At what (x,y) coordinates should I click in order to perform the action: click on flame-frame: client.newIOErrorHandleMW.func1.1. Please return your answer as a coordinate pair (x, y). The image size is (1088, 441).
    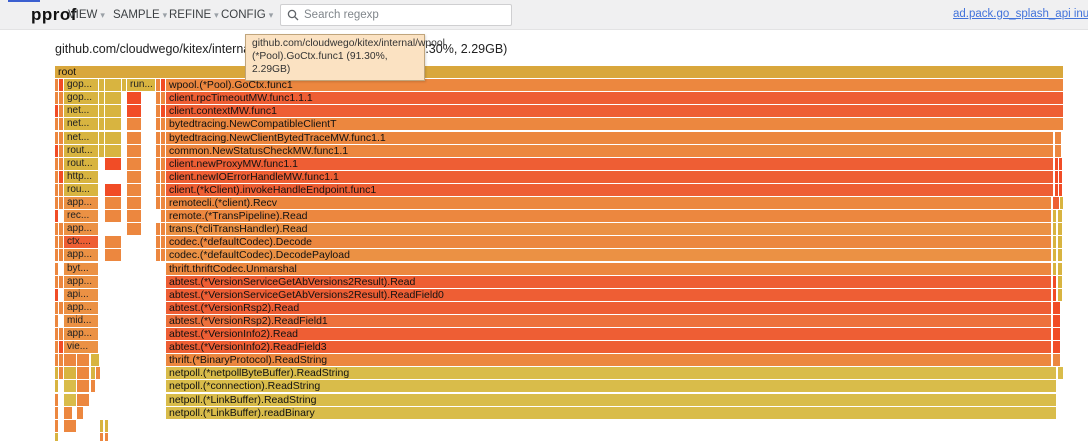
    Looking at the image, I should click on (609, 176).